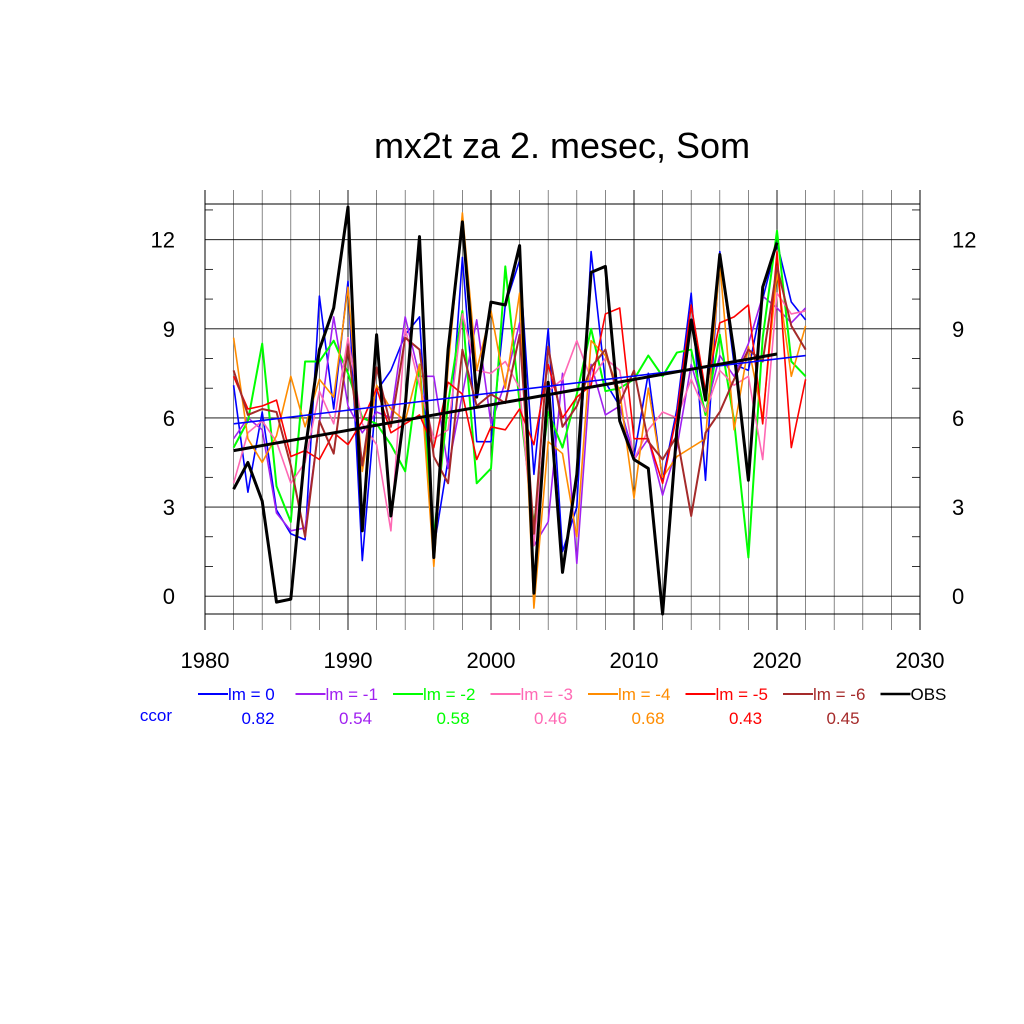 The width and height of the screenshot is (1024, 1024). I want to click on x-tick-label: 2030, so click(920, 660).